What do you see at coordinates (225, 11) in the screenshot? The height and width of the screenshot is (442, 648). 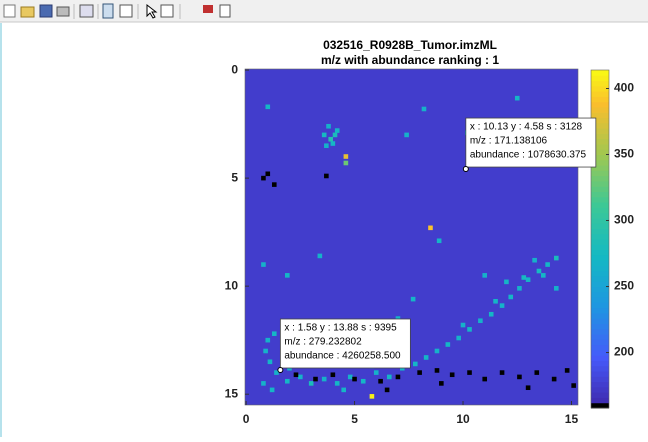 I see `brush-icon` at bounding box center [225, 11].